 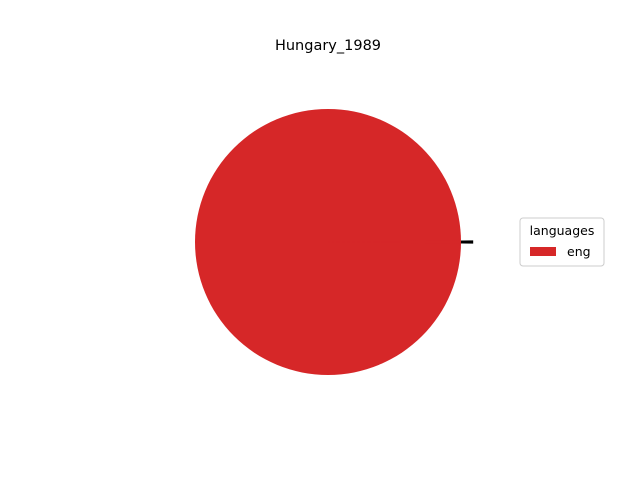 I want to click on legend-swatch-eng, so click(x=543, y=251).